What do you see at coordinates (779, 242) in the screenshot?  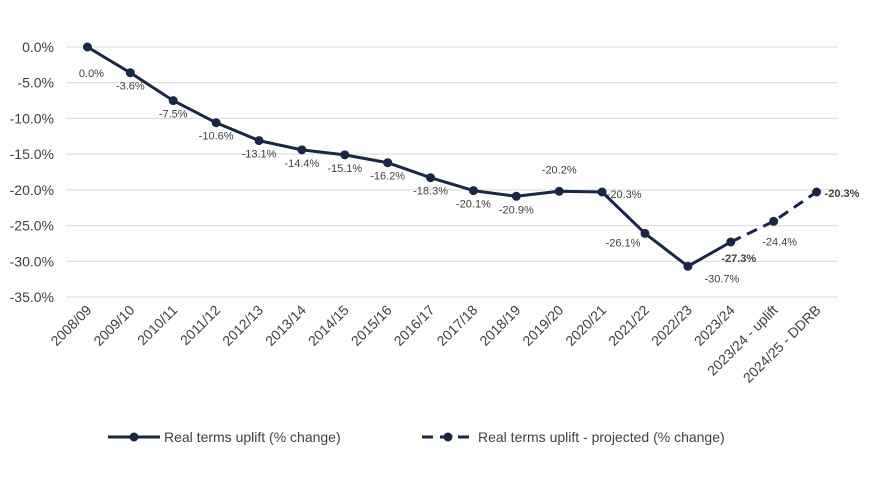 I see `data-label-1-16: -24.4%` at bounding box center [779, 242].